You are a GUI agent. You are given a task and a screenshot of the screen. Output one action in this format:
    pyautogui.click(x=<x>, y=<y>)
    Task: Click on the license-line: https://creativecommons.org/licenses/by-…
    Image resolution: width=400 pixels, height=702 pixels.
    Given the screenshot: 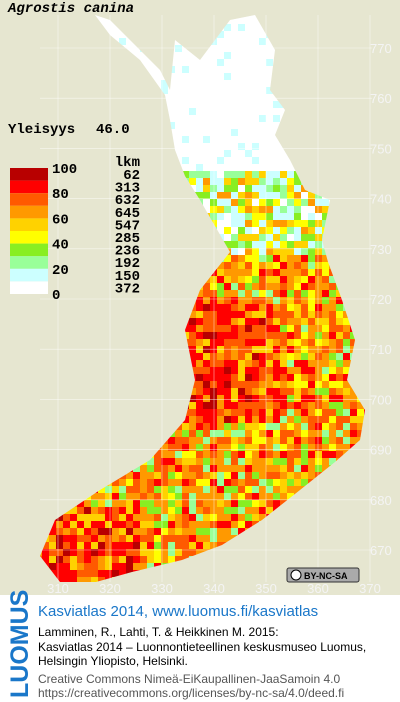 What is the action you would take?
    pyautogui.click(x=191, y=693)
    